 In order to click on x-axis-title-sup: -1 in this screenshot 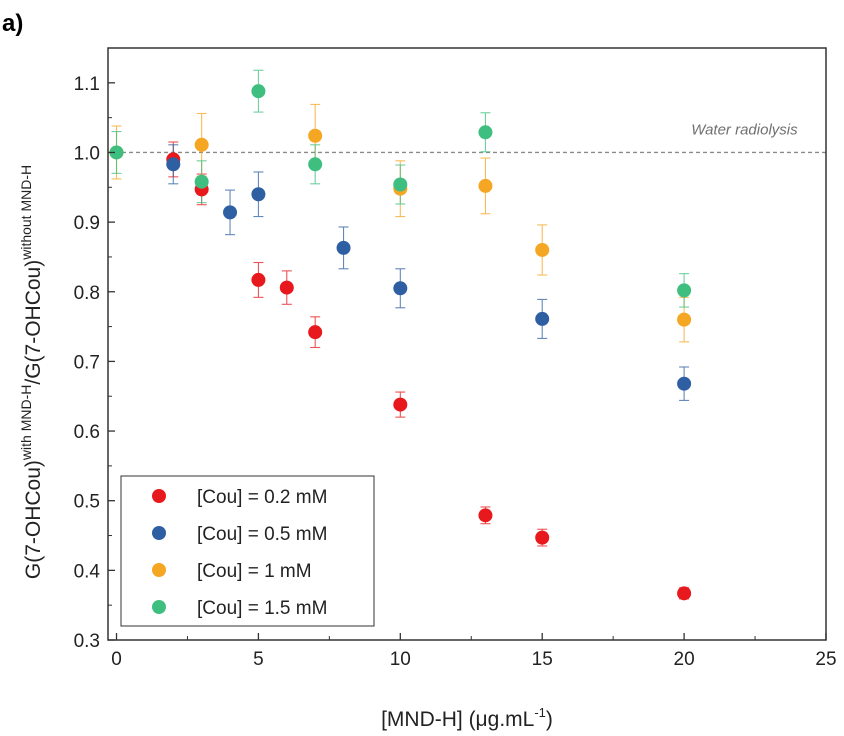, I will do `click(540, 712)`.